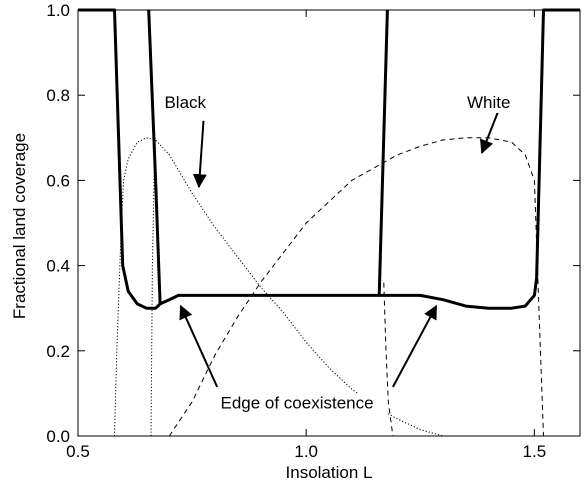  I want to click on annotation-label-edge-of-coexistence: Edge of coexistence, so click(296, 402).